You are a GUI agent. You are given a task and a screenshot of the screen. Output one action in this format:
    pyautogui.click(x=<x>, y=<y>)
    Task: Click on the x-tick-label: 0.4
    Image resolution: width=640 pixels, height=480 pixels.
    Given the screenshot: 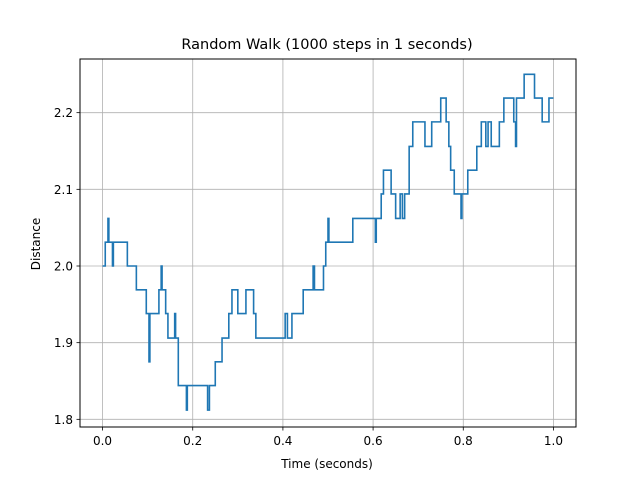 What is the action you would take?
    pyautogui.click(x=282, y=441)
    